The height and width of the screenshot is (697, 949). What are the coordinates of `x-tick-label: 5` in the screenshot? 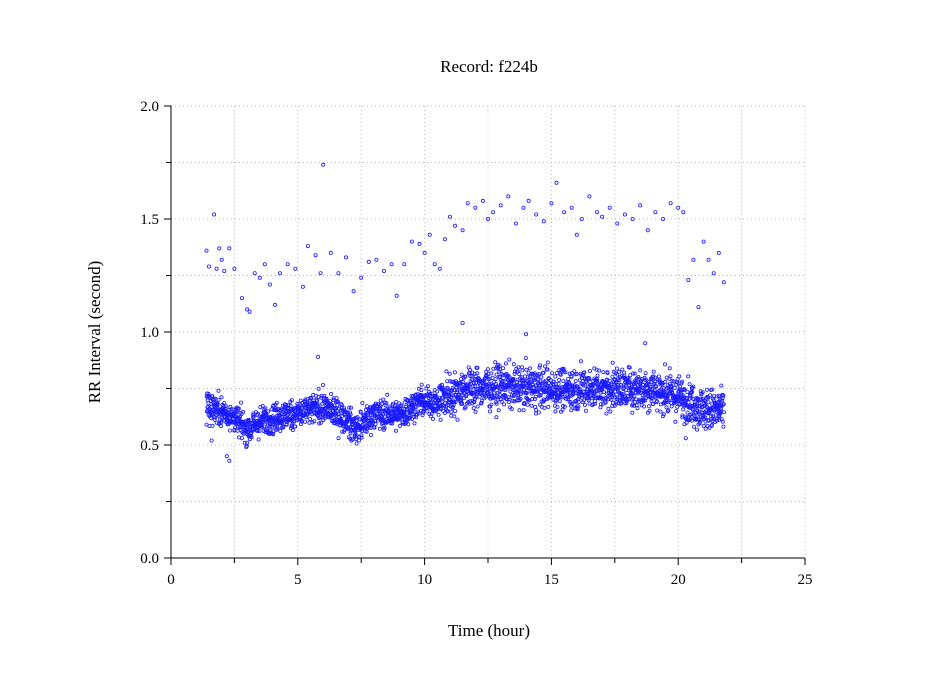 It's located at (298, 580).